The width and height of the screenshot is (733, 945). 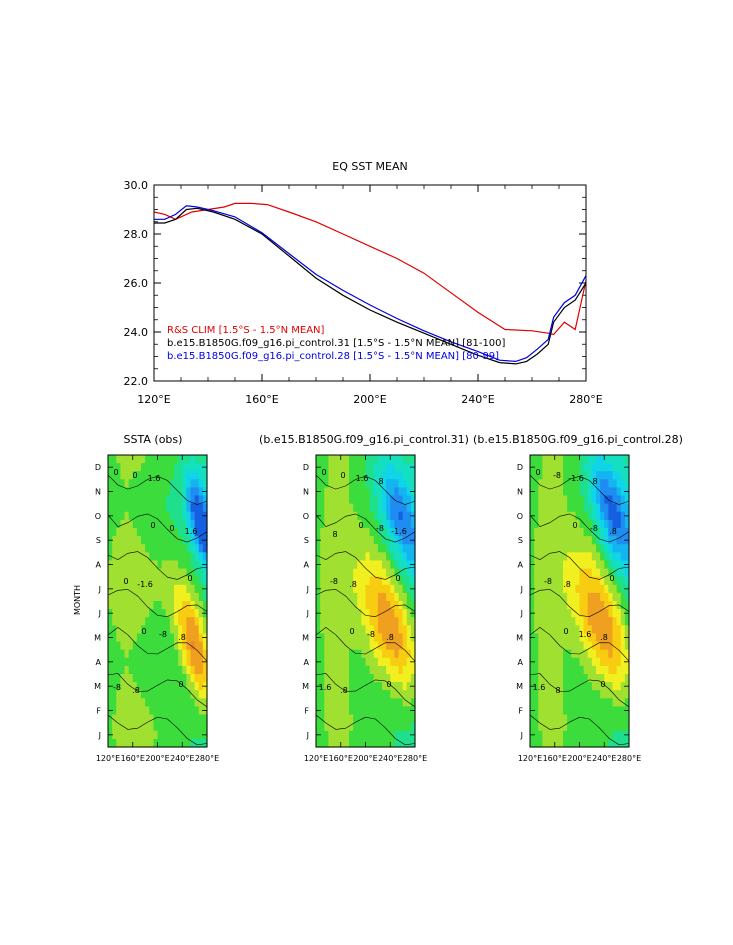 I want to click on month-tick-label: N, so click(x=520, y=492).